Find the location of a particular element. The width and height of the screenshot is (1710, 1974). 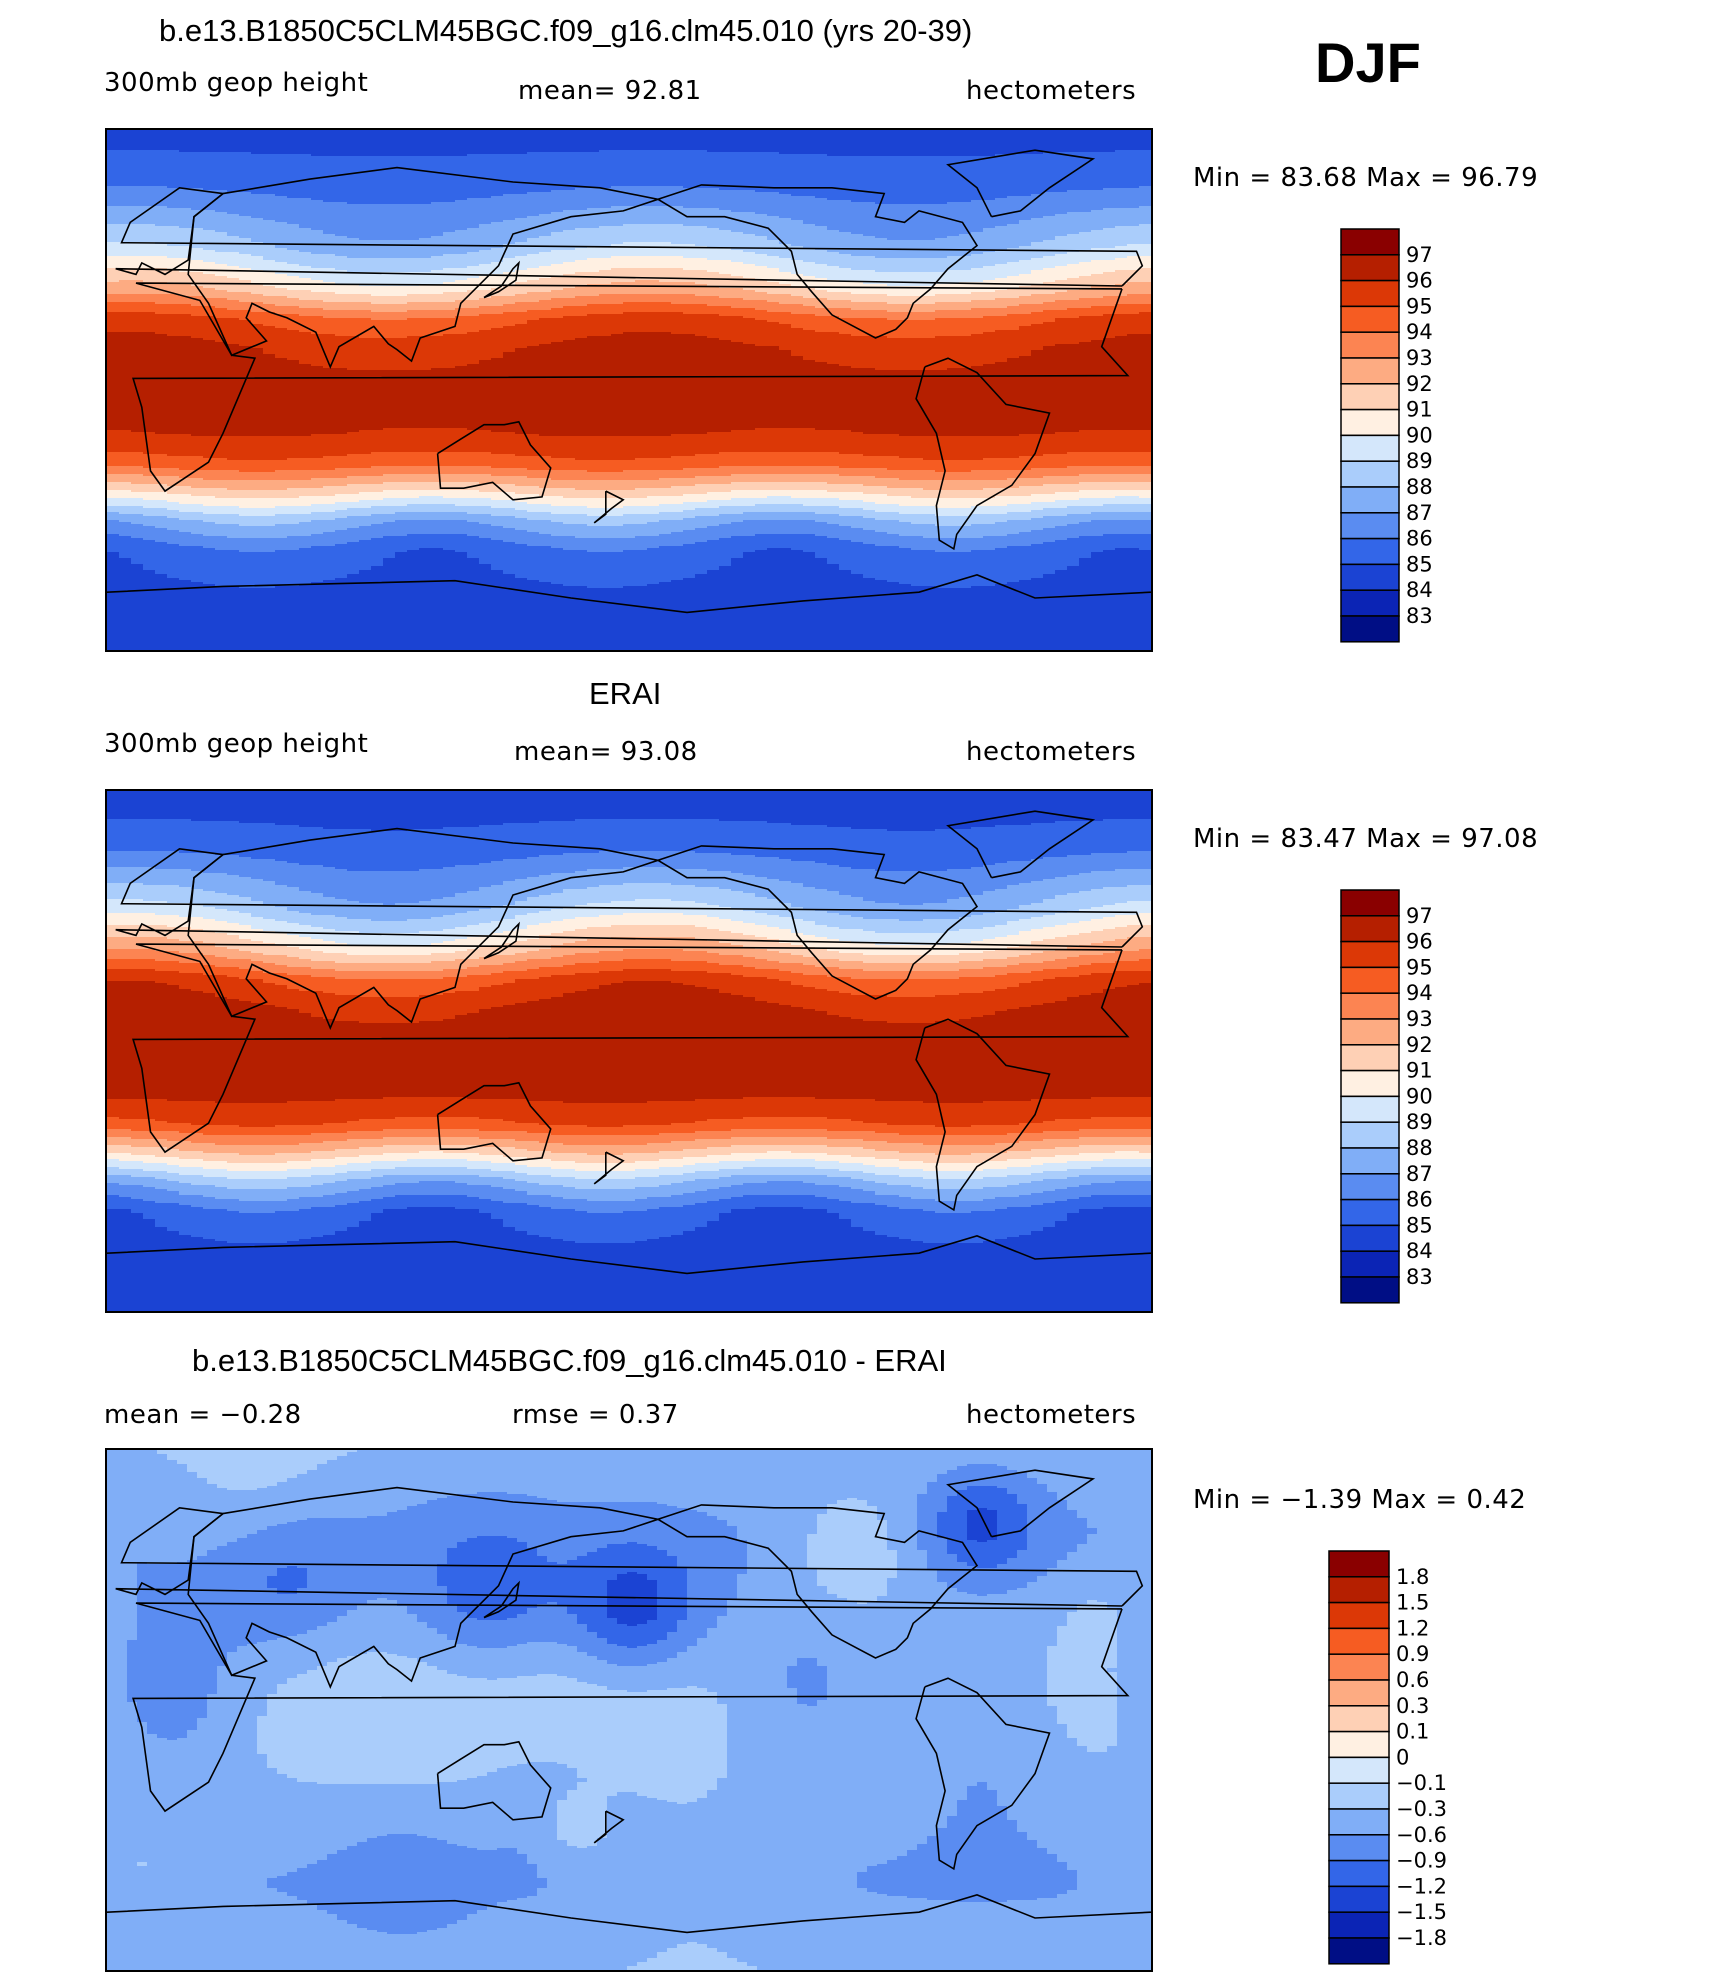

panel-2-variable-label: 300mb geop height is located at coordinates (236, 744).